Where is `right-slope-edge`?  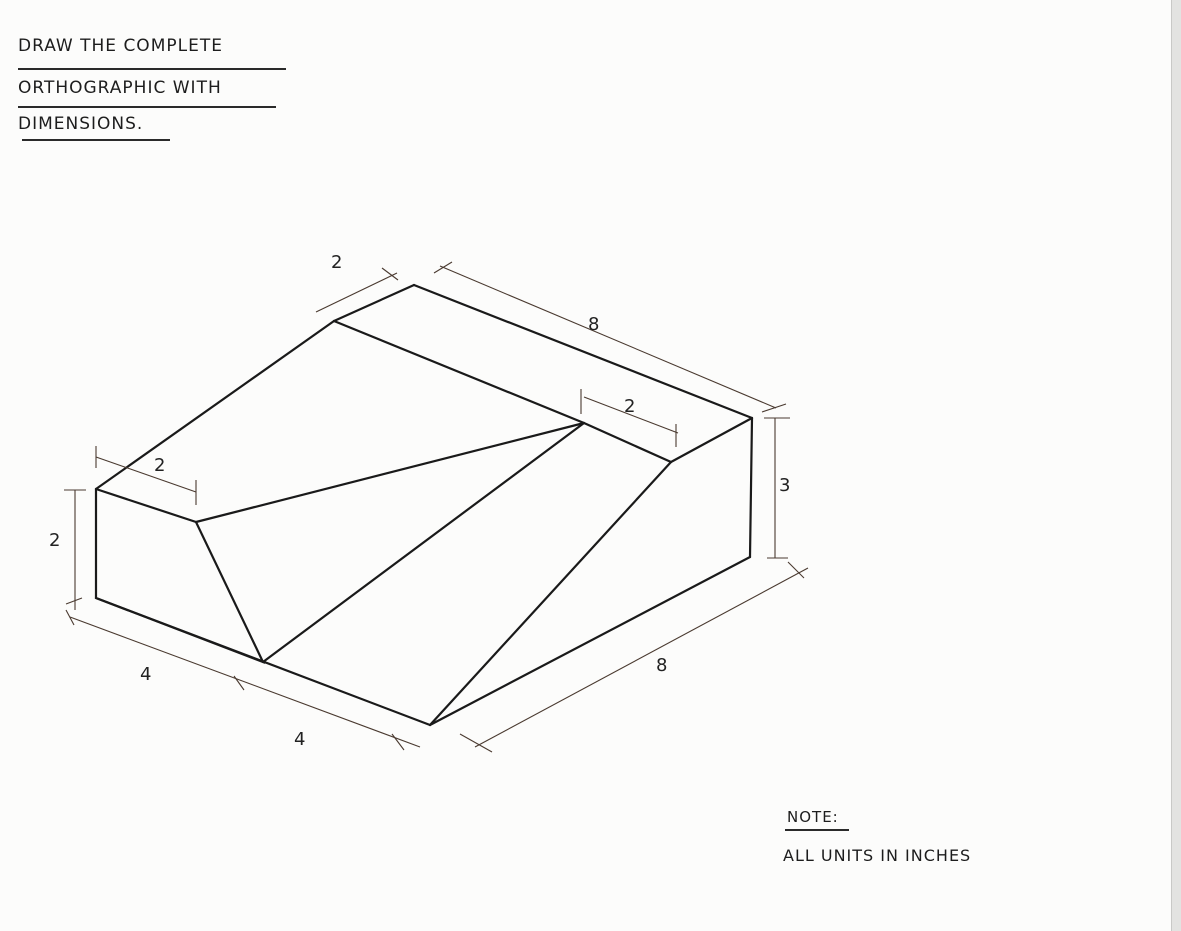
right-slope-edge is located at coordinates (550, 593).